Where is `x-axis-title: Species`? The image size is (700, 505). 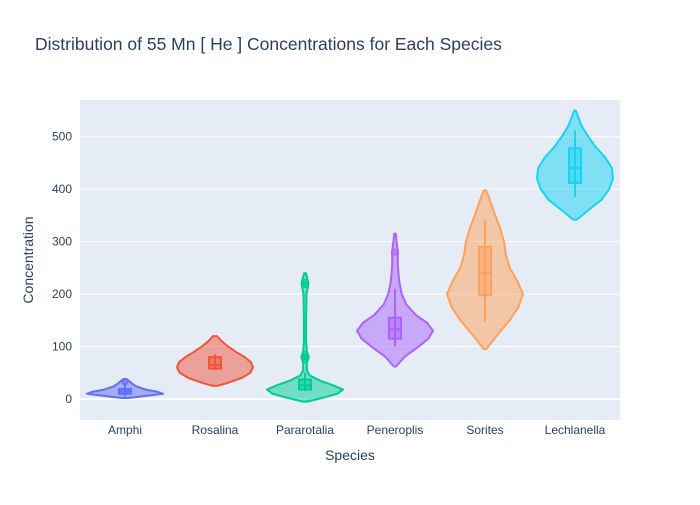
x-axis-title: Species is located at coordinates (350, 455).